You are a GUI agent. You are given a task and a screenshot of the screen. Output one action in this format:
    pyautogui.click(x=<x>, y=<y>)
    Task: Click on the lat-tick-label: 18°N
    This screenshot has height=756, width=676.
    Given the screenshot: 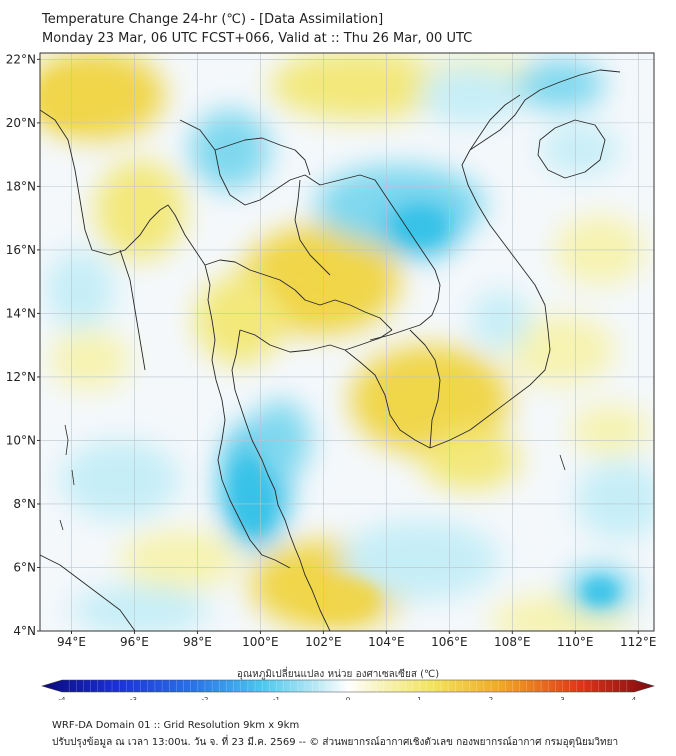 What is the action you would take?
    pyautogui.click(x=21, y=186)
    